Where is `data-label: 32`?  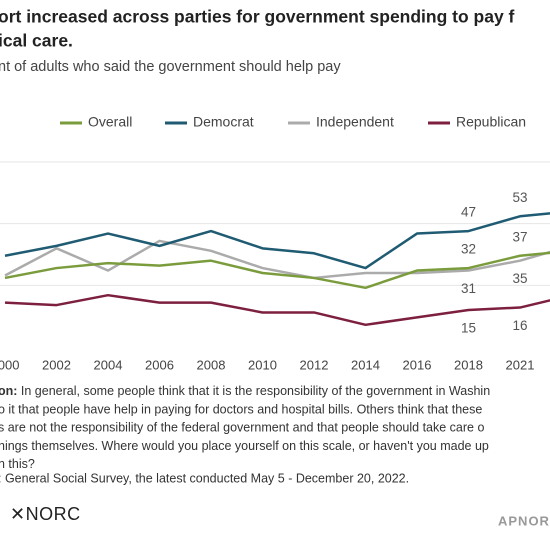 data-label: 32 is located at coordinates (468, 249).